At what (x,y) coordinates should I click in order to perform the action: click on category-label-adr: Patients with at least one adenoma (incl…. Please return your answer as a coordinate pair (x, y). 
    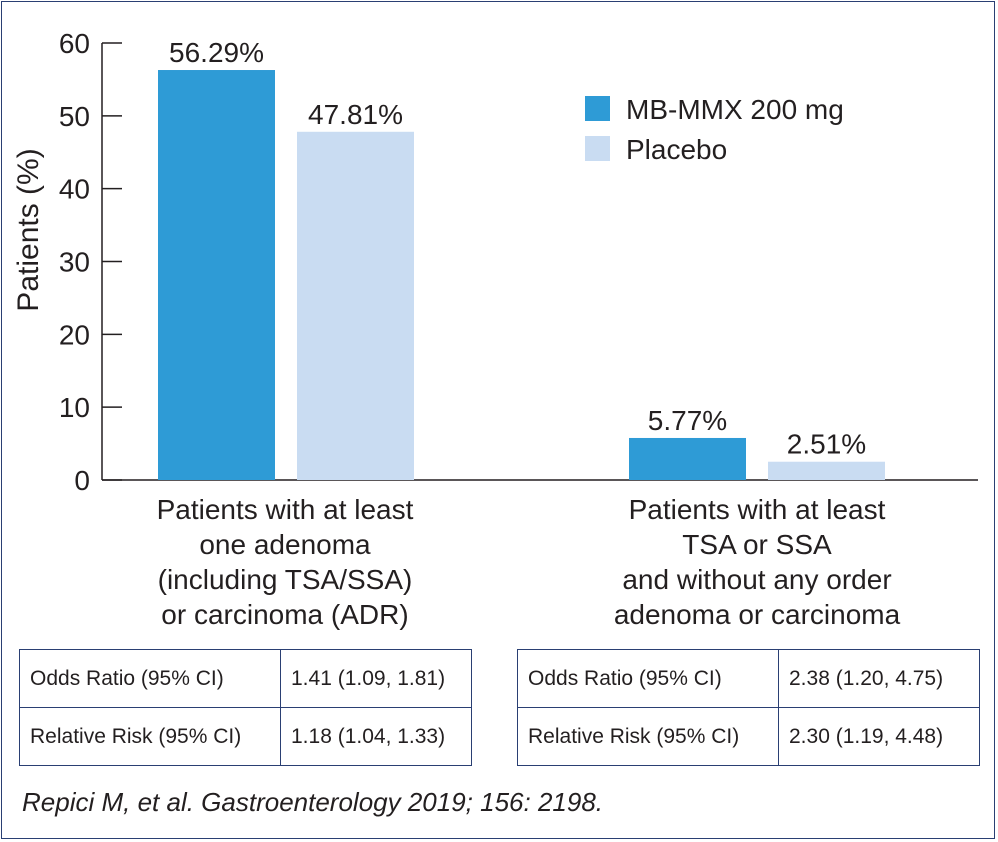
    Looking at the image, I should click on (285, 562).